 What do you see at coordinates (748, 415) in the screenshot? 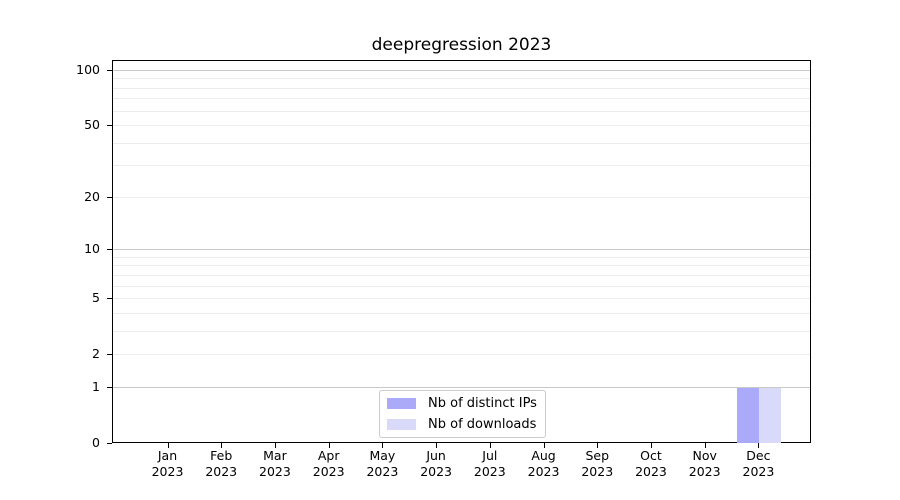
I see `bar-distinct-ips-dec` at bounding box center [748, 415].